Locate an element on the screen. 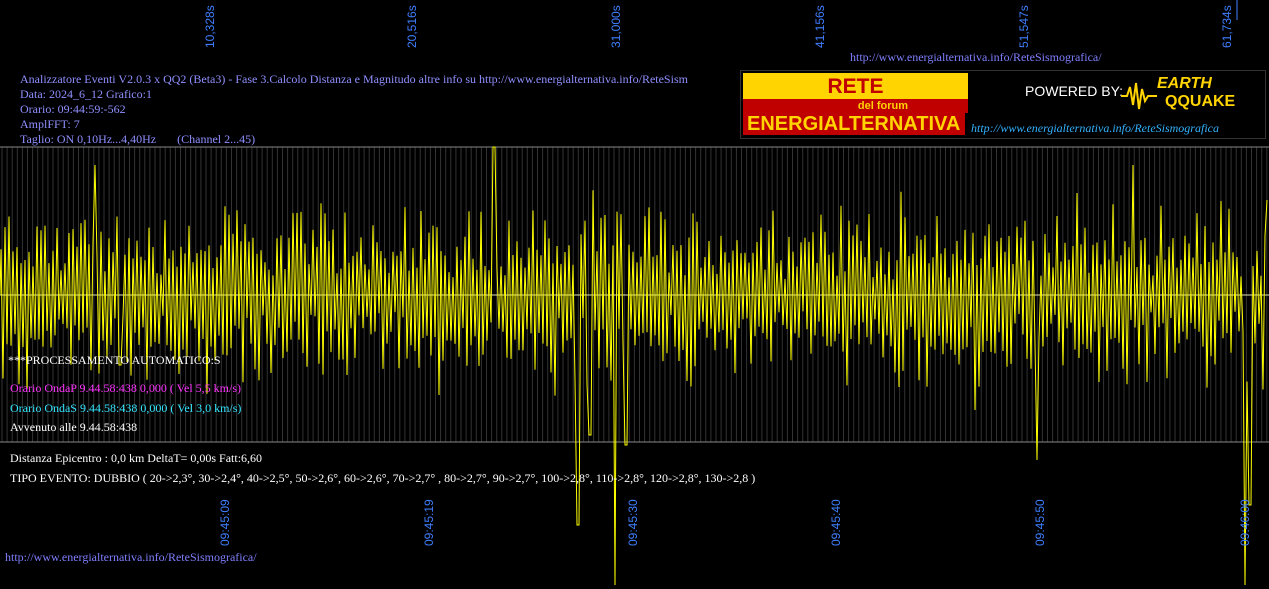  info-amplfft: AmplFFT: 7 is located at coordinates (50, 124).